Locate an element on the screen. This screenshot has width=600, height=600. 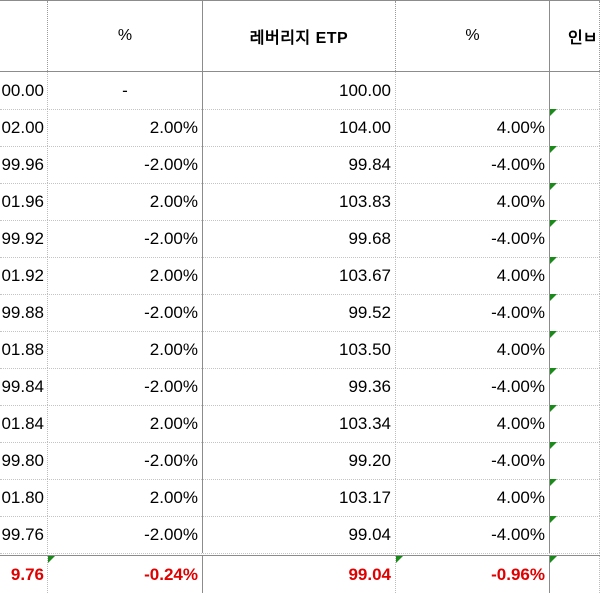
table-cell-col3: 103.34 is located at coordinates (299, 423).